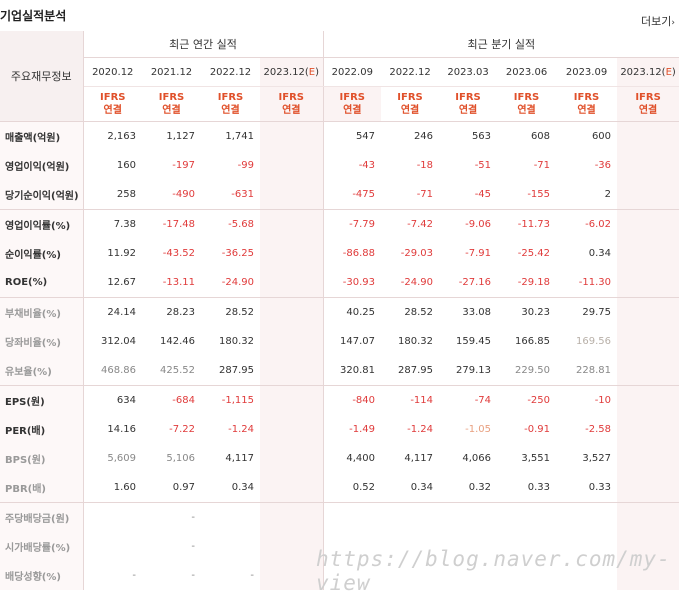 The image size is (685, 595). What do you see at coordinates (126, 194) in the screenshot?
I see `value-cell: 258` at bounding box center [126, 194].